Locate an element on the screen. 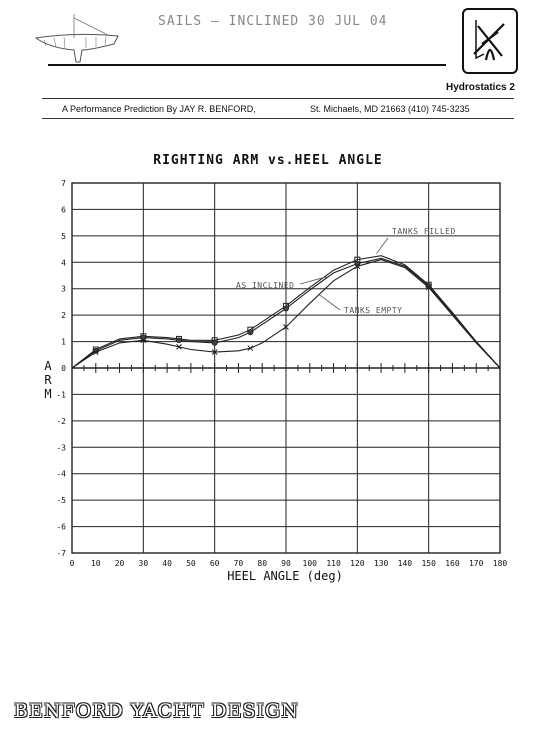  x-tick-label: 50 is located at coordinates (191, 563).